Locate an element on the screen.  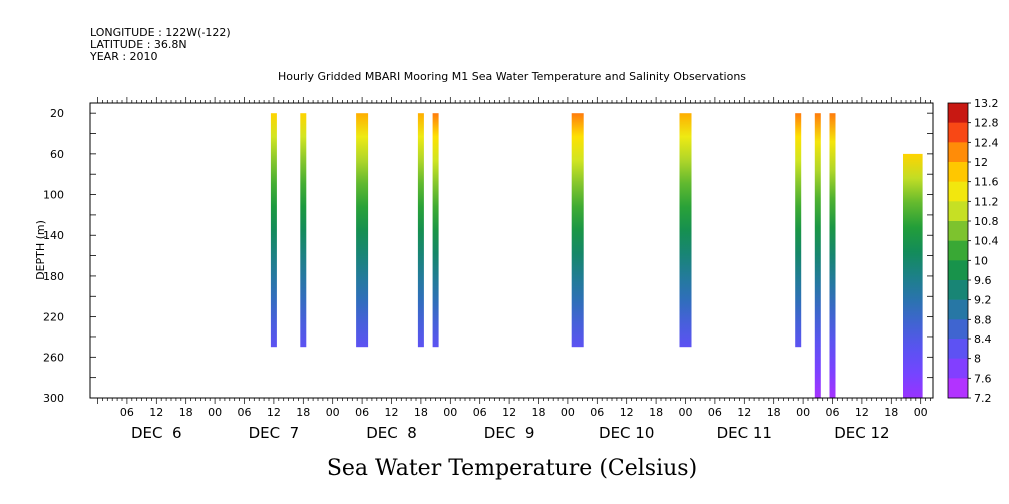
colorbar-tick-label: 12 is located at coordinates (981, 162).